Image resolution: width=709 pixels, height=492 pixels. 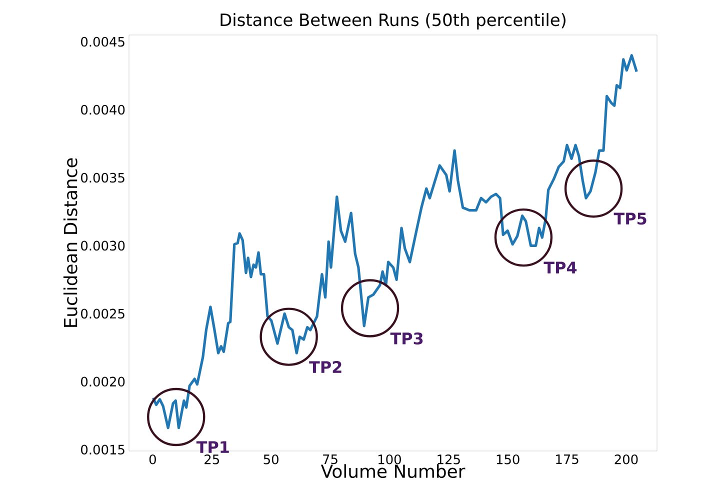 I want to click on x-tick-label: 100, so click(x=389, y=459).